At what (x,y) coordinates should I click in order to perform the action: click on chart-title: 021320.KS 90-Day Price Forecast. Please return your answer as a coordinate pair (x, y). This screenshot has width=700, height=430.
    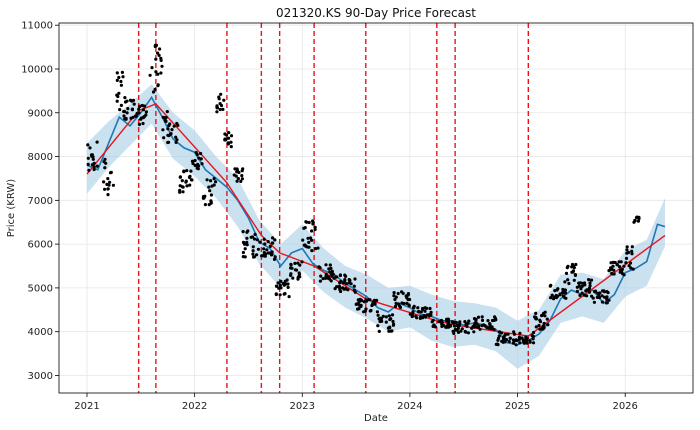
    Looking at the image, I should click on (376, 13).